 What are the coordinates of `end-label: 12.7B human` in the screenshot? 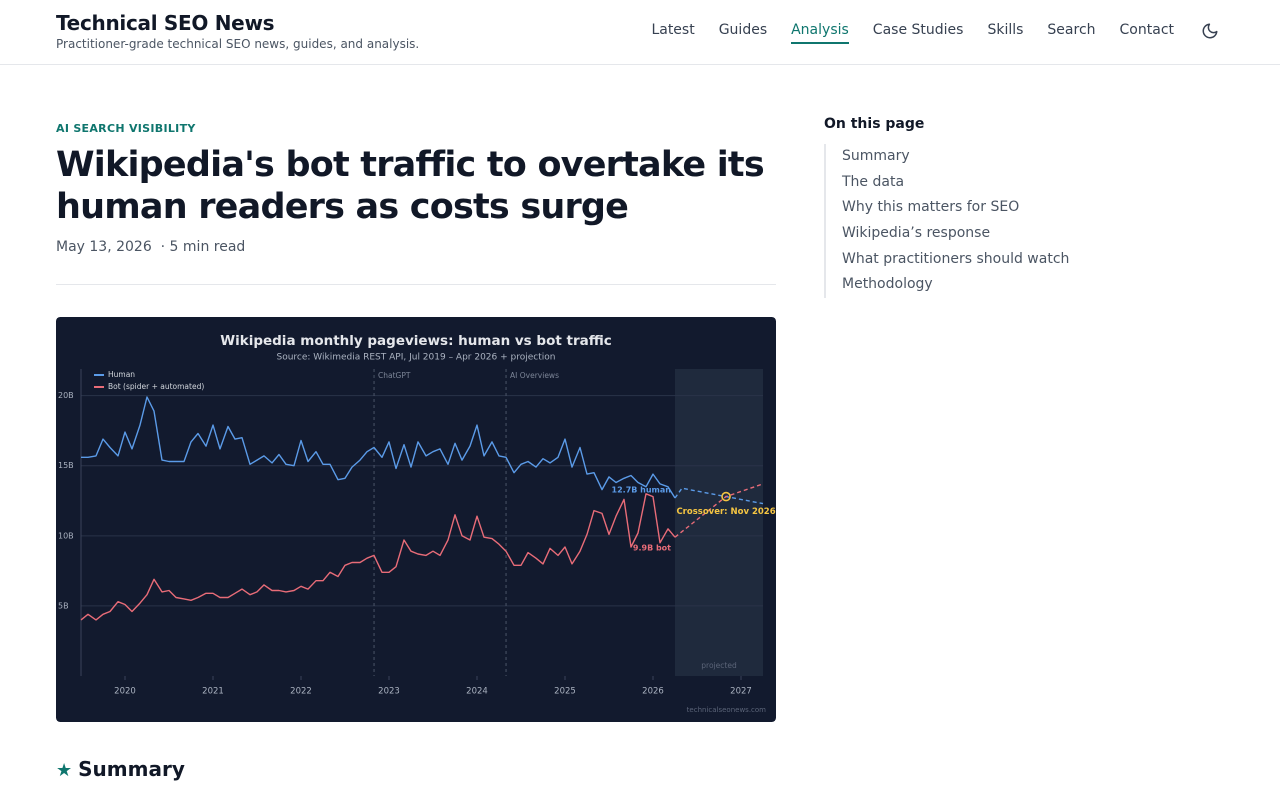 It's located at (642, 489).